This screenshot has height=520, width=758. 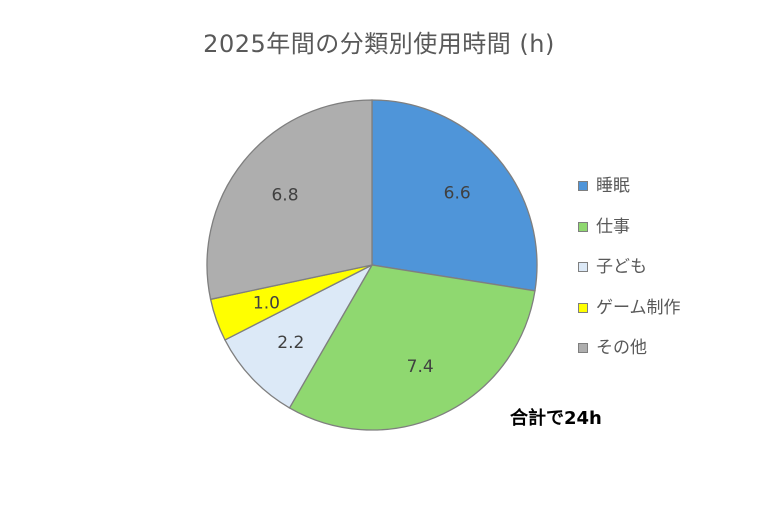 I want to click on legend-label-kids: 子ども, so click(x=621, y=267).